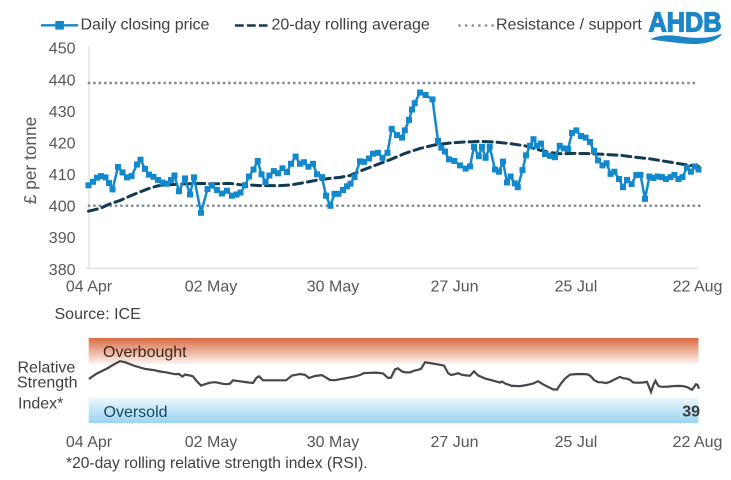 This screenshot has width=731, height=480. I want to click on svg-text: Source: ICE, so click(98, 314).